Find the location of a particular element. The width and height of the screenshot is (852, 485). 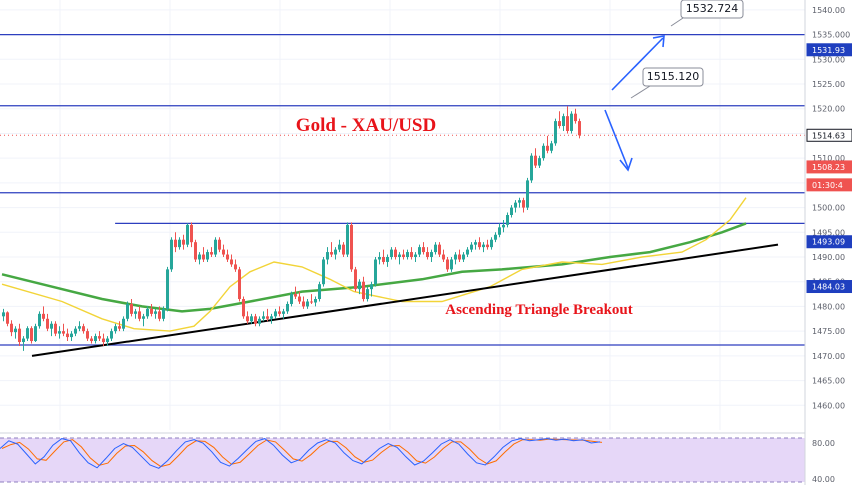

callout-mid: 1515.120 is located at coordinates (667, 83).